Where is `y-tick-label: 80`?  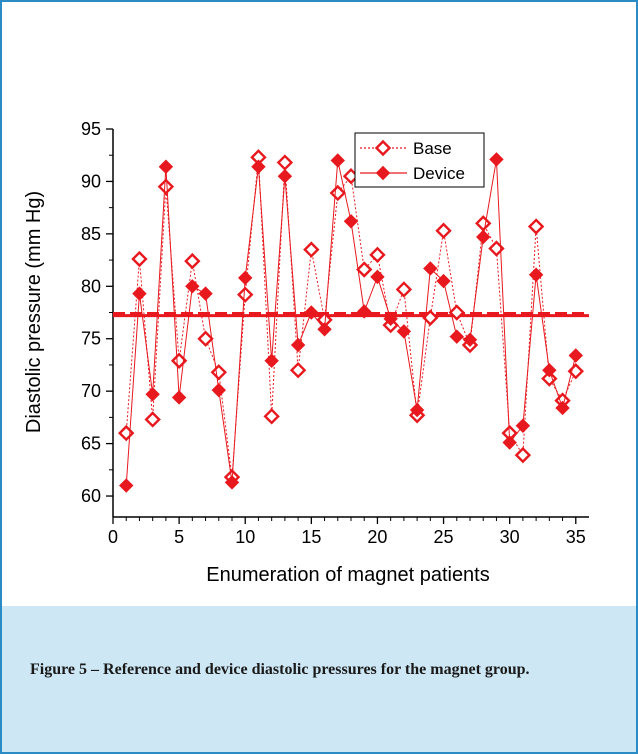 y-tick-label: 80 is located at coordinates (91, 286).